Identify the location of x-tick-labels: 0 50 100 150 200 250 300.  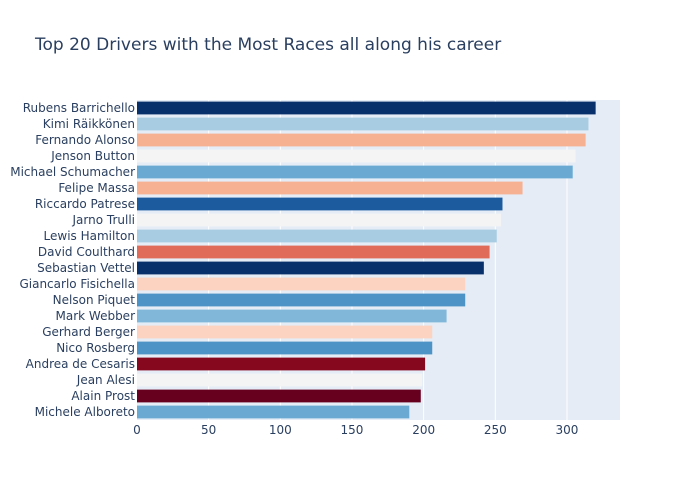
(355, 430).